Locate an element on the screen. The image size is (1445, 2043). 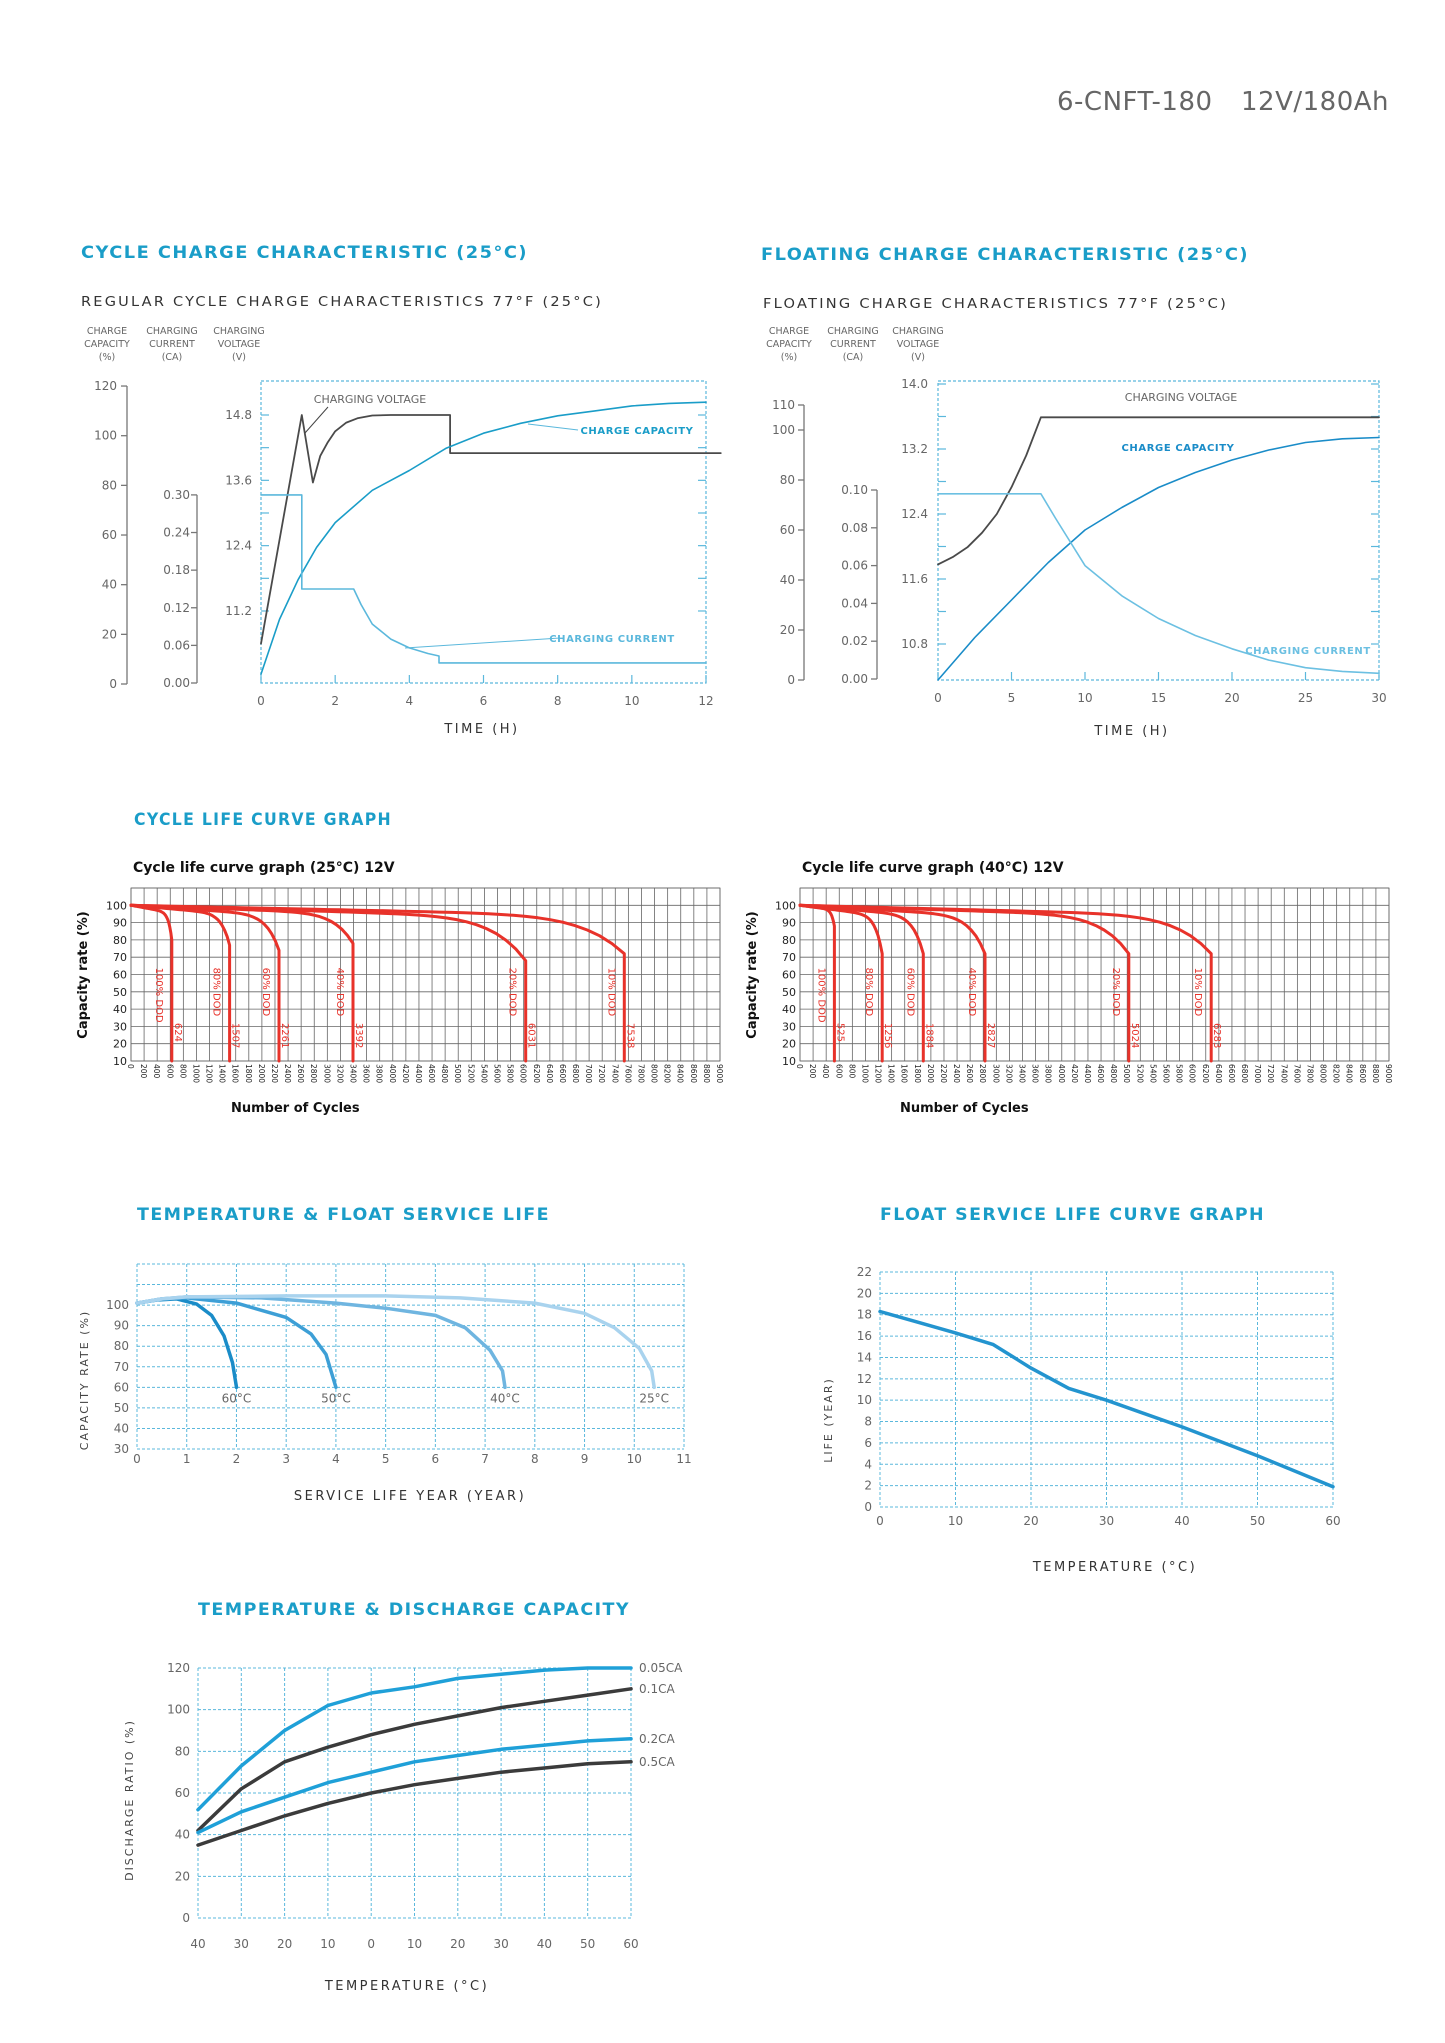
x-tick-label: 15 is located at coordinates (1158, 698).